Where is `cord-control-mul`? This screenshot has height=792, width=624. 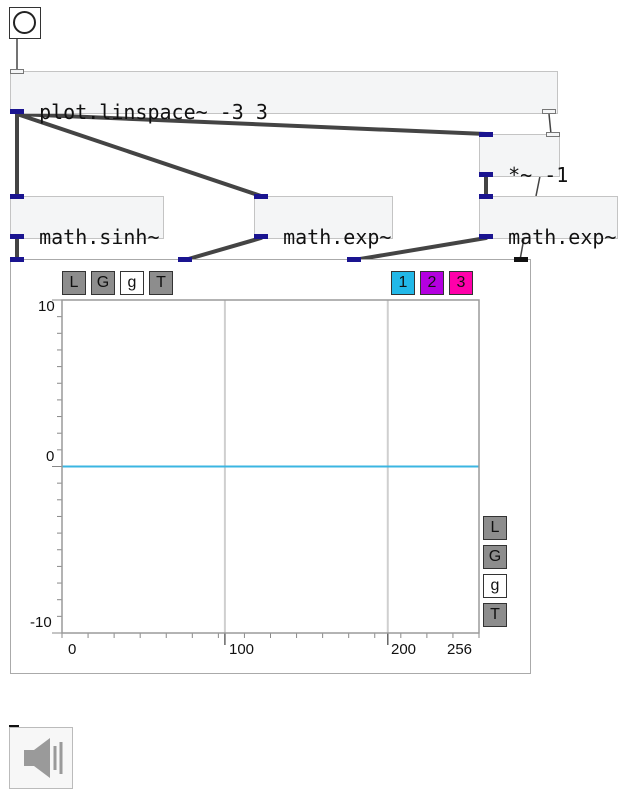
cord-control-mul is located at coordinates (550, 124).